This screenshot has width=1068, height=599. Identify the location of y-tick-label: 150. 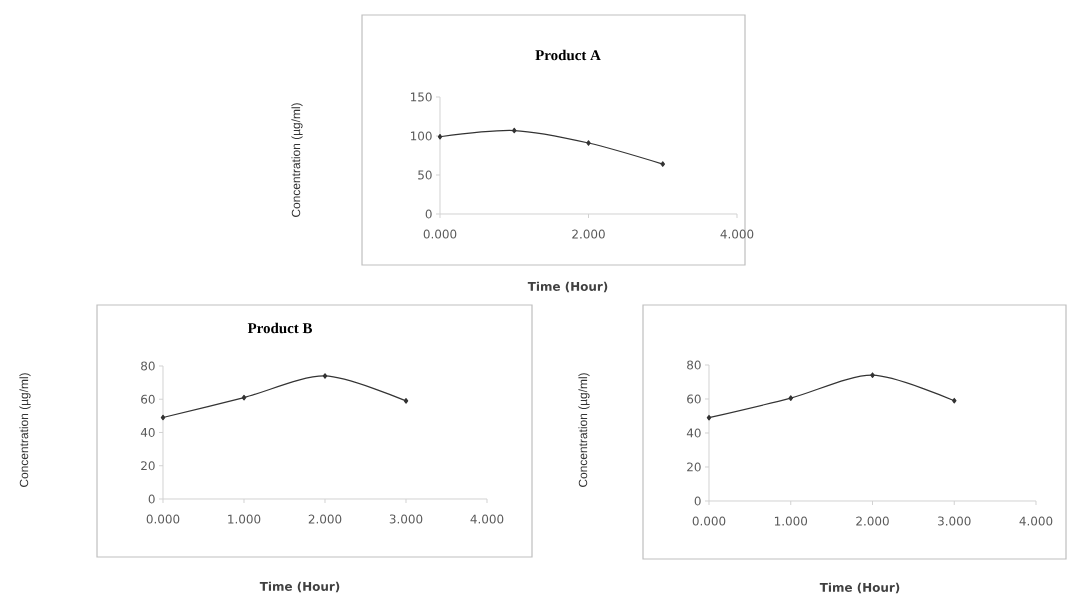
(421, 97).